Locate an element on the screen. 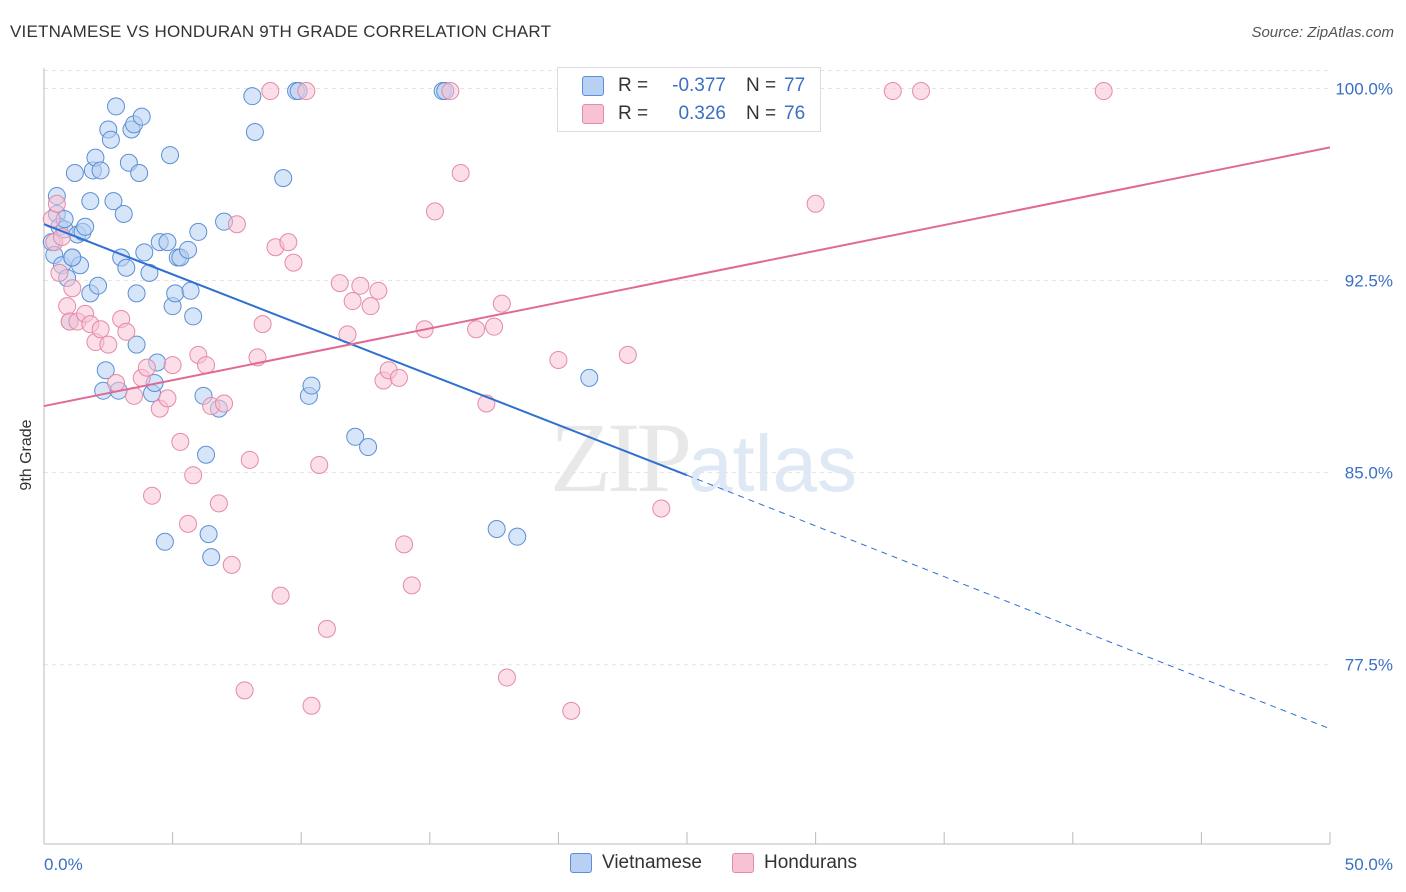 The height and width of the screenshot is (892, 1406). stats-row-hondurans: R = 0.326 N = 76 is located at coordinates (693, 114).